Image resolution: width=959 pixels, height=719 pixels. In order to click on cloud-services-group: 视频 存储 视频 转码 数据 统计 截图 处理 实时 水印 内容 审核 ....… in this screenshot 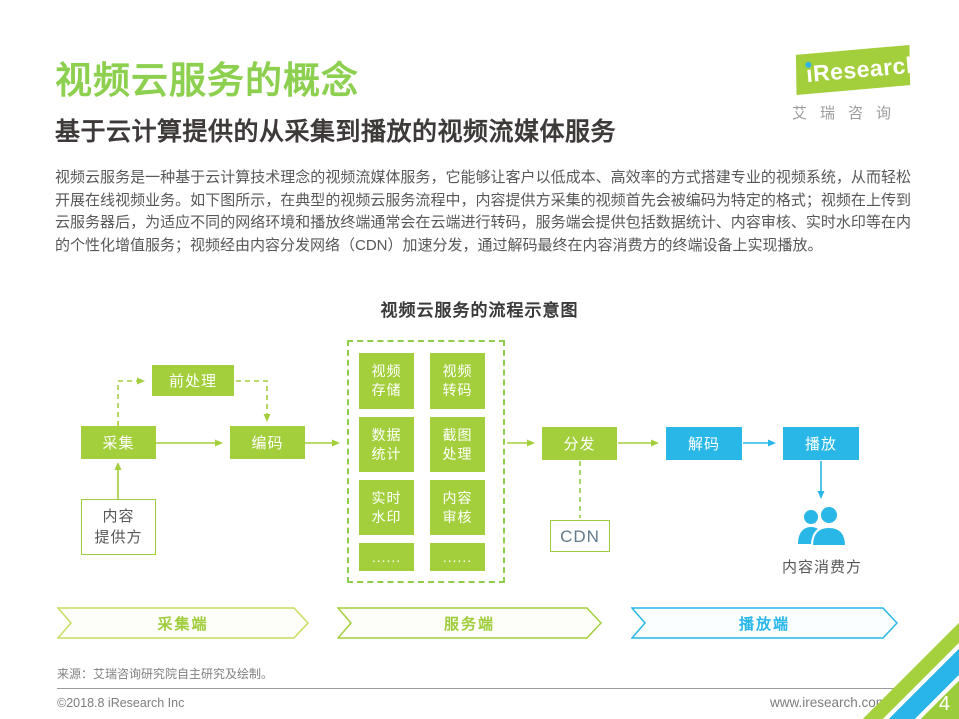, I will do `click(426, 461)`.